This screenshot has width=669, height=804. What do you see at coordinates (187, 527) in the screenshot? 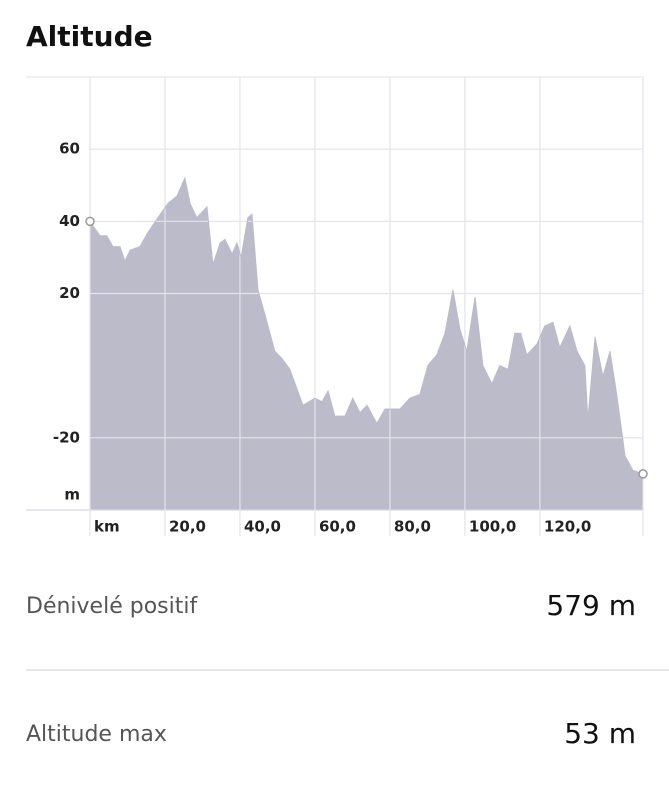
I see `x-tick-label: 20,0` at bounding box center [187, 527].